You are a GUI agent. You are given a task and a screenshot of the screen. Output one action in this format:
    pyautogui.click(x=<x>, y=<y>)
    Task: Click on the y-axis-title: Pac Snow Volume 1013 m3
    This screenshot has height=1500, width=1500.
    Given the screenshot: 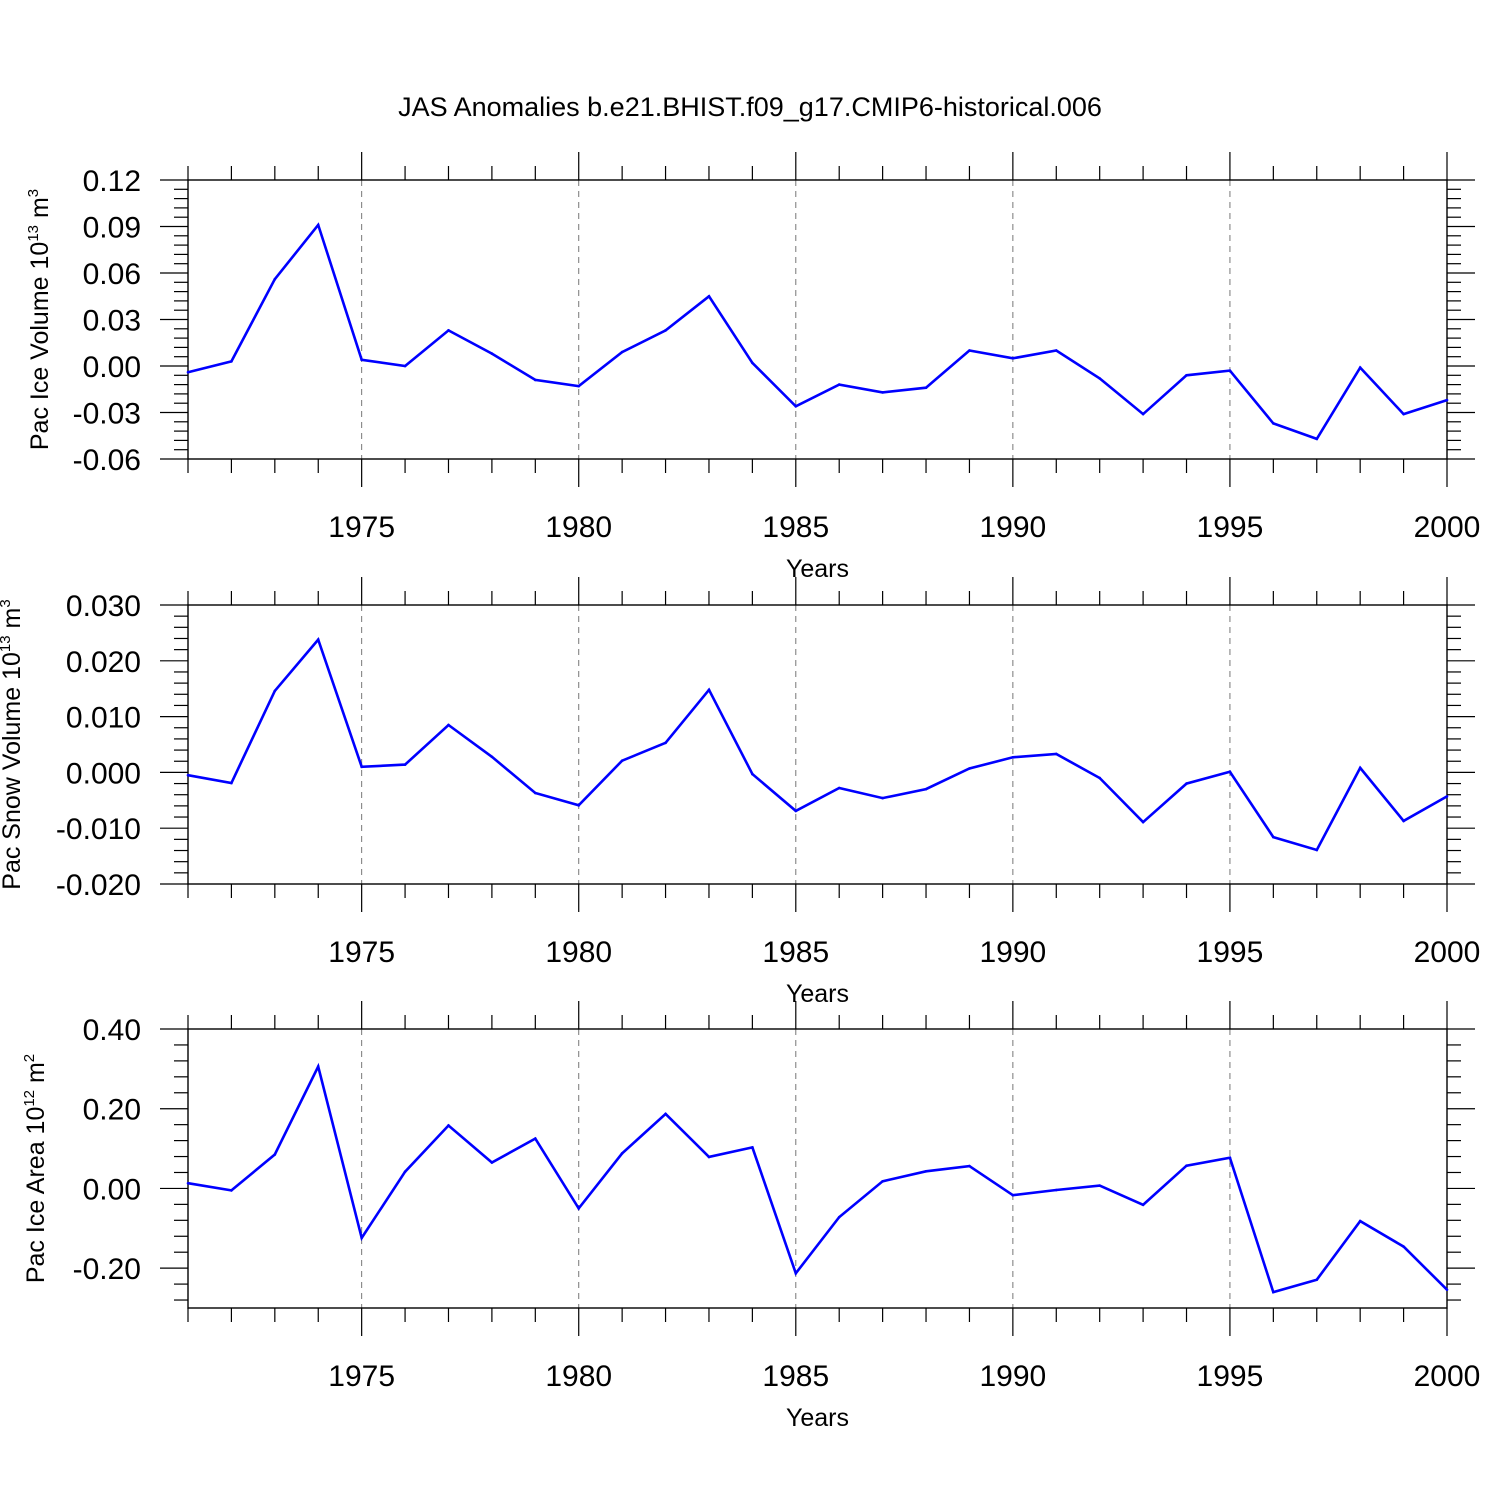 What is the action you would take?
    pyautogui.click(x=13, y=744)
    